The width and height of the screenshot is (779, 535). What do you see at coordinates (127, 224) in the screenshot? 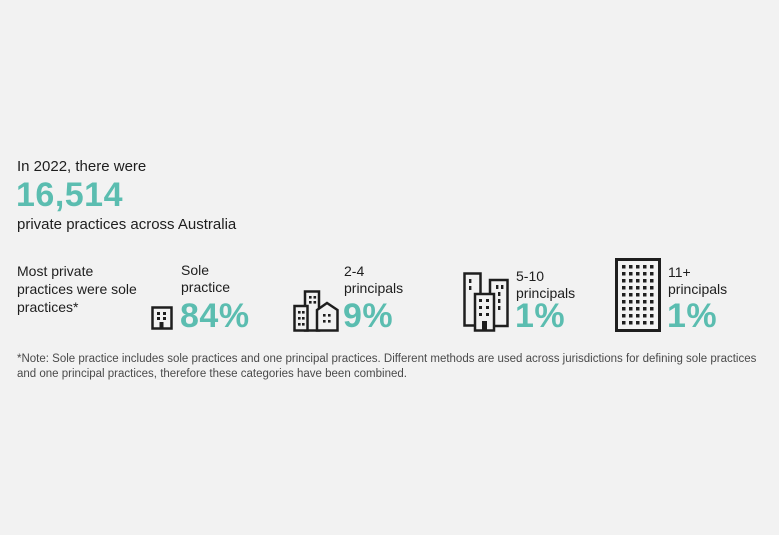
I see `total-practices-caption: private practices across Australia` at bounding box center [127, 224].